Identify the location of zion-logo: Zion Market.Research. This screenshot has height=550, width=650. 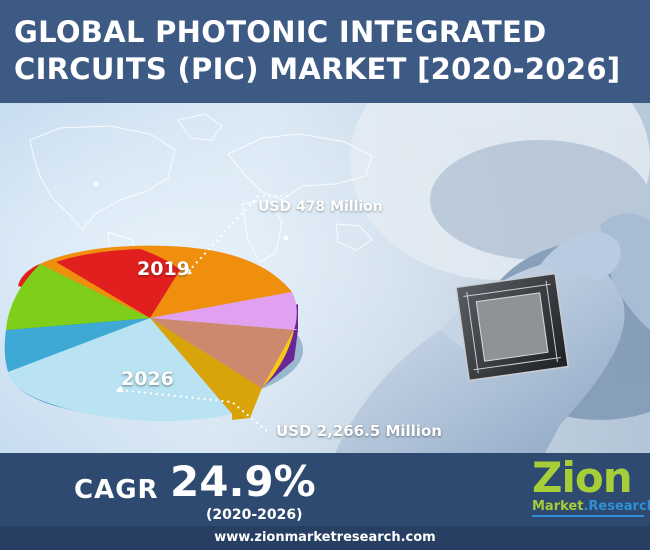
(588, 485).